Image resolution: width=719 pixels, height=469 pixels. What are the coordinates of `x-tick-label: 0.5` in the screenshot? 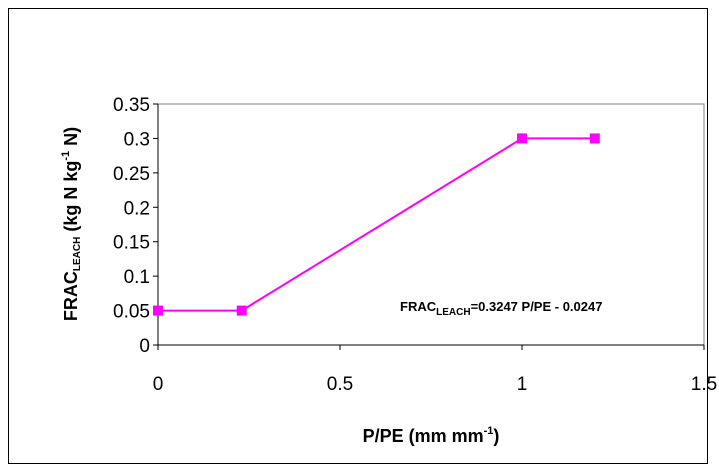 It's located at (340, 384).